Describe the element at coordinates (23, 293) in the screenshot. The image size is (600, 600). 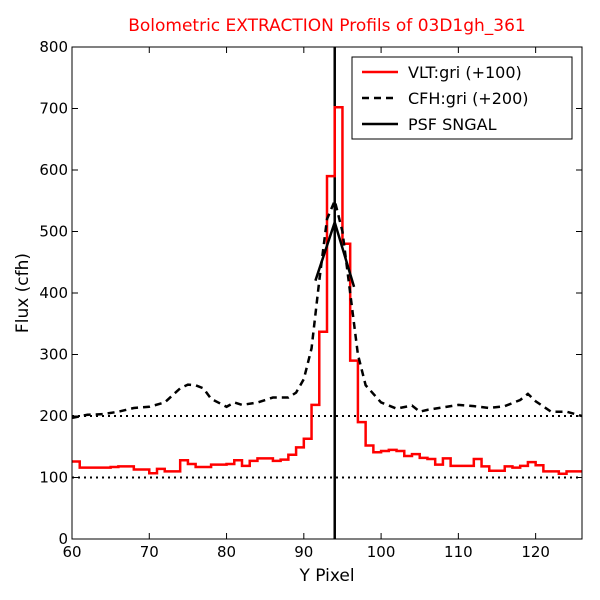
I see `y-axis-label: Flux (cfh)` at that location.